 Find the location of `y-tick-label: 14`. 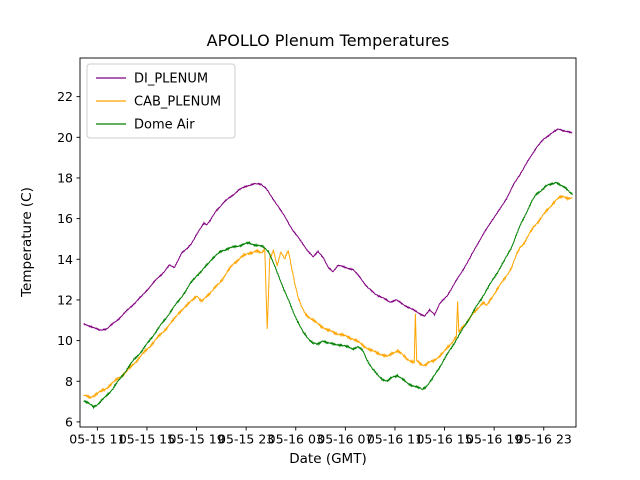

y-tick-label: 14 is located at coordinates (65, 259).